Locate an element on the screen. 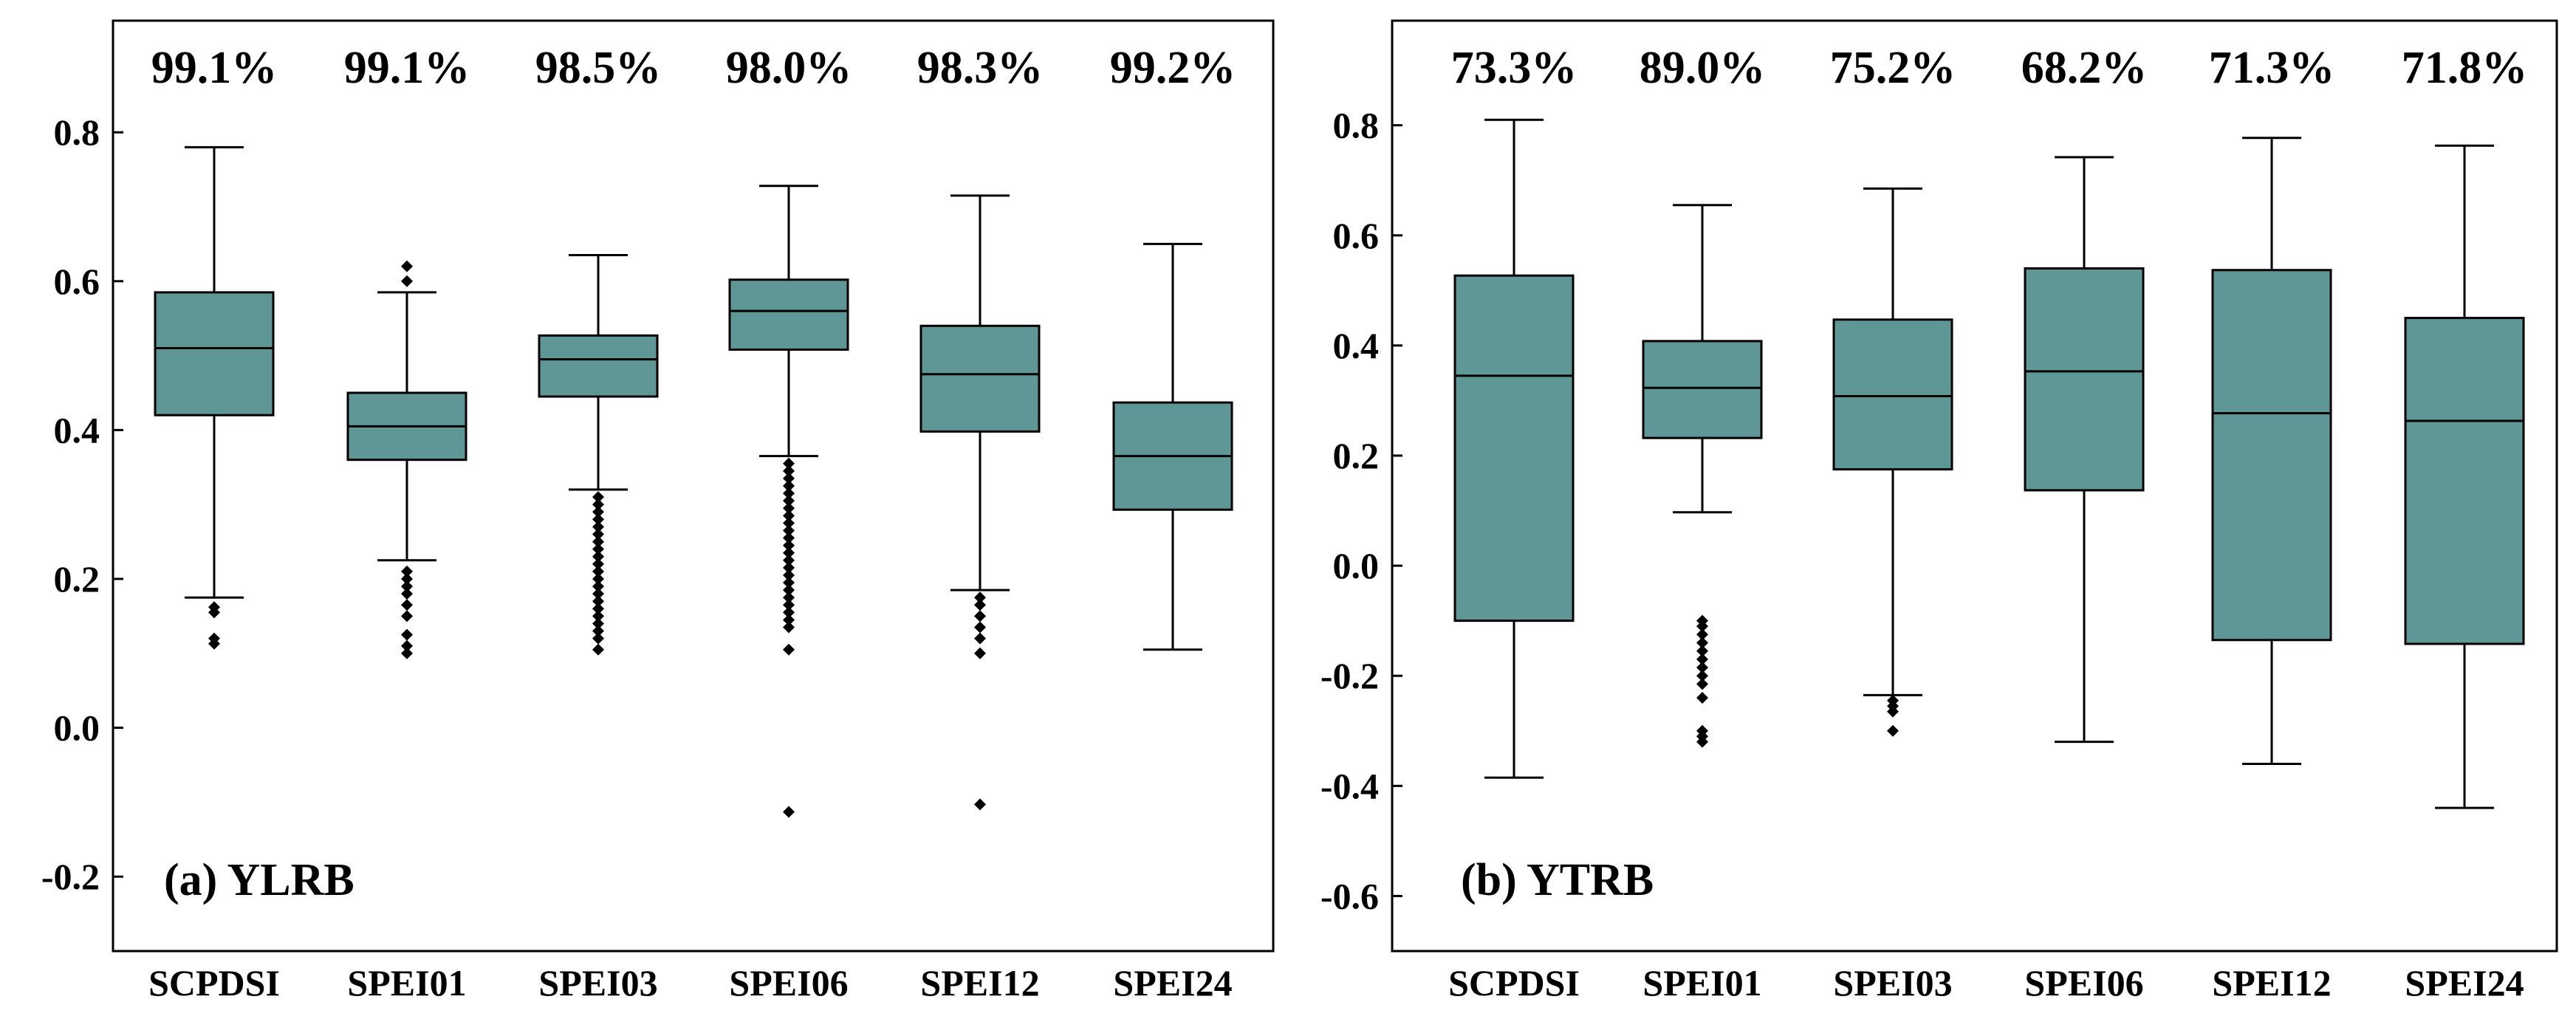 Image resolution: width=2576 pixels, height=1019 pixels. percent-label: 71.8% is located at coordinates (2465, 68).